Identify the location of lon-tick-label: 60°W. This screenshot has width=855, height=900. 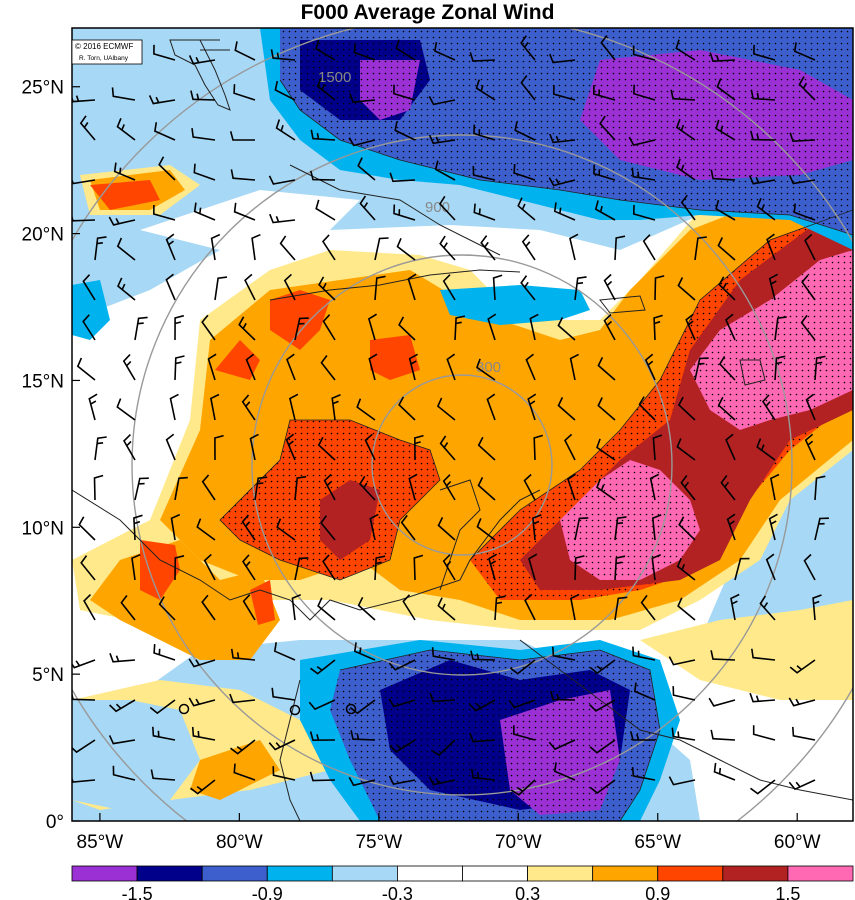
(797, 842).